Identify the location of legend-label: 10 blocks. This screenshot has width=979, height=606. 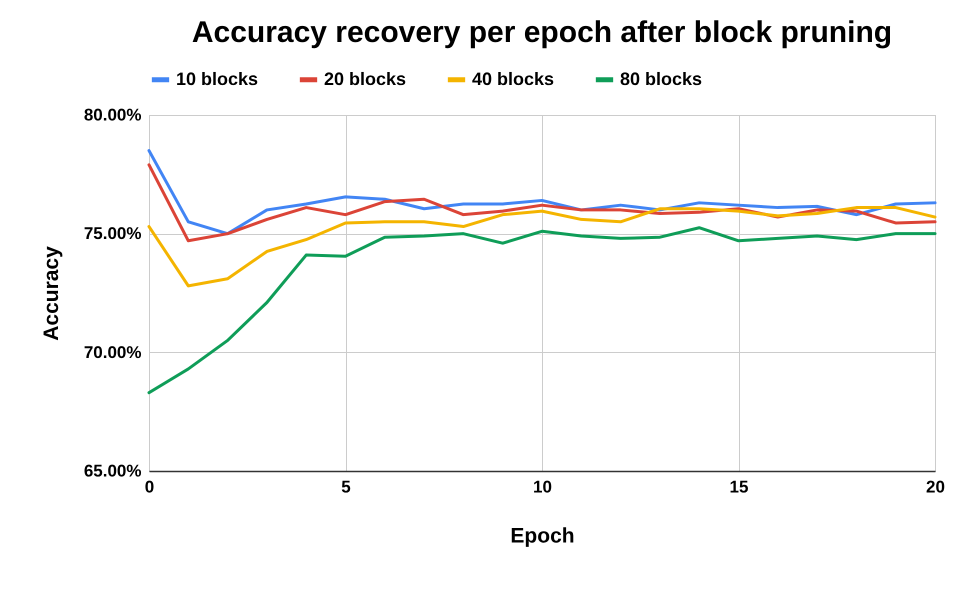
(217, 78).